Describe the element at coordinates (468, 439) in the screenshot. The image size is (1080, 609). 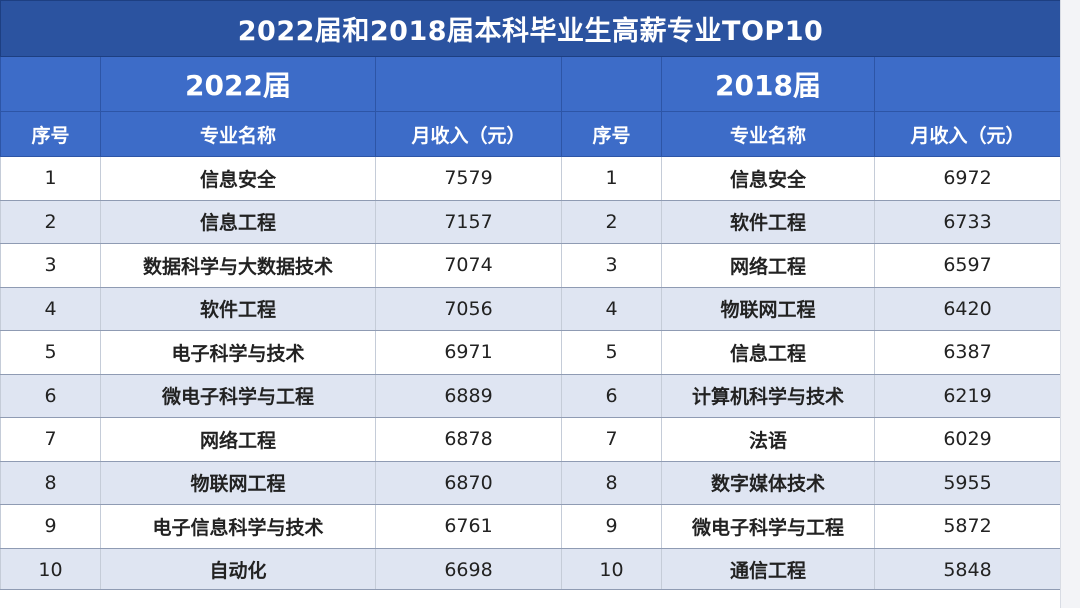
I see `income-2022-cell: 6878` at that location.